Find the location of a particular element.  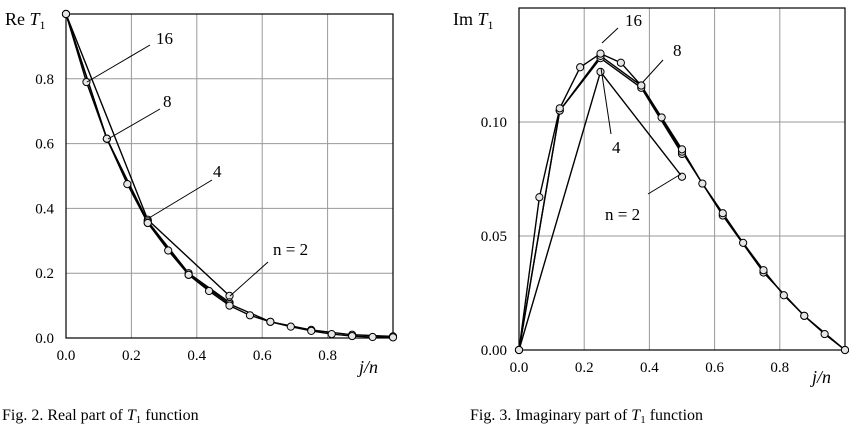

y-tick-label: 0.6 is located at coordinates (44, 145).